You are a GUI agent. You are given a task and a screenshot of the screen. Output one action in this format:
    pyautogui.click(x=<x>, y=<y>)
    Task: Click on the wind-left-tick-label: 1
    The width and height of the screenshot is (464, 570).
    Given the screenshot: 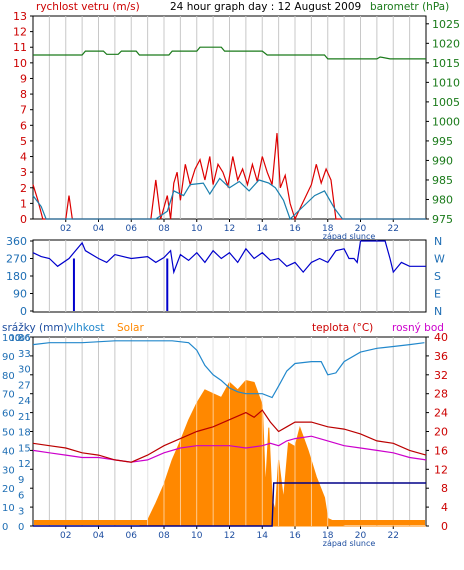 What is the action you would take?
    pyautogui.click(x=23, y=203)
    